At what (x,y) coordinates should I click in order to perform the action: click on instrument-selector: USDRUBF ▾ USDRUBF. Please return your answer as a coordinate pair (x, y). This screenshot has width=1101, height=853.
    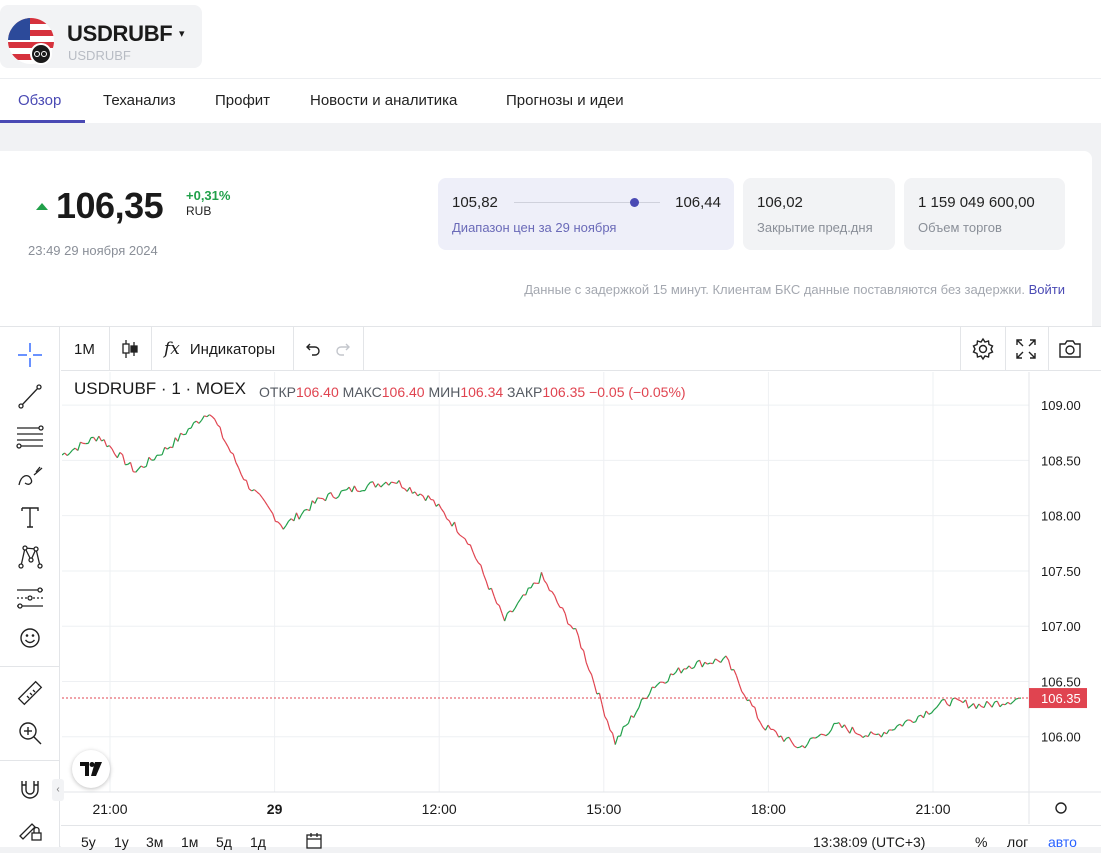
    Looking at the image, I should click on (101, 36).